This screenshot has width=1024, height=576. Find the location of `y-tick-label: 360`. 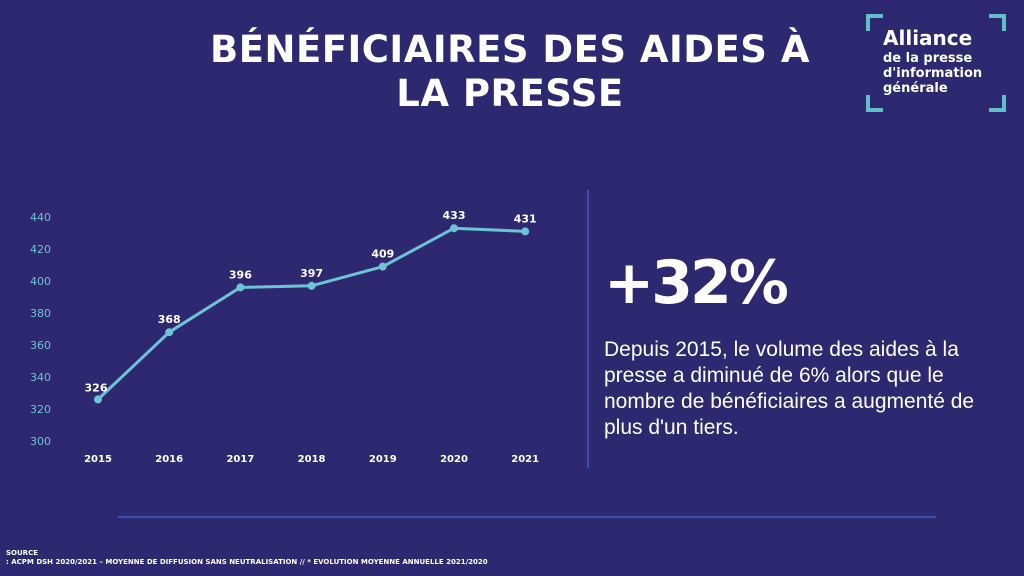

y-tick-label: 360 is located at coordinates (40, 345).